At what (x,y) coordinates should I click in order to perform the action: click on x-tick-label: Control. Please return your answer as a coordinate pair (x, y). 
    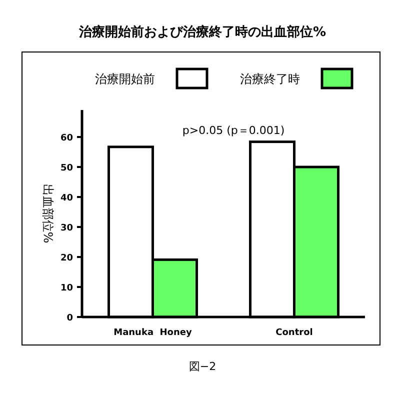
    Looking at the image, I should click on (294, 333).